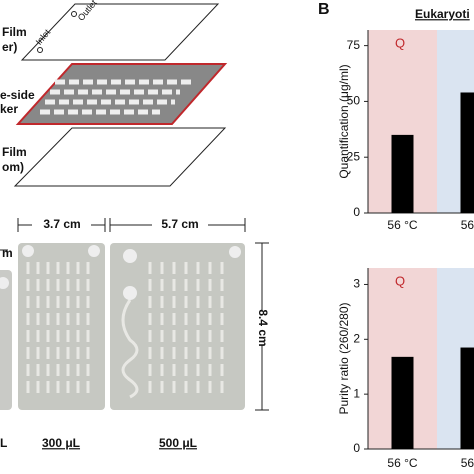 The image size is (474, 474). What do you see at coordinates (356, 338) in the screenshot?
I see `y-tick-label: 2` at bounding box center [356, 338].